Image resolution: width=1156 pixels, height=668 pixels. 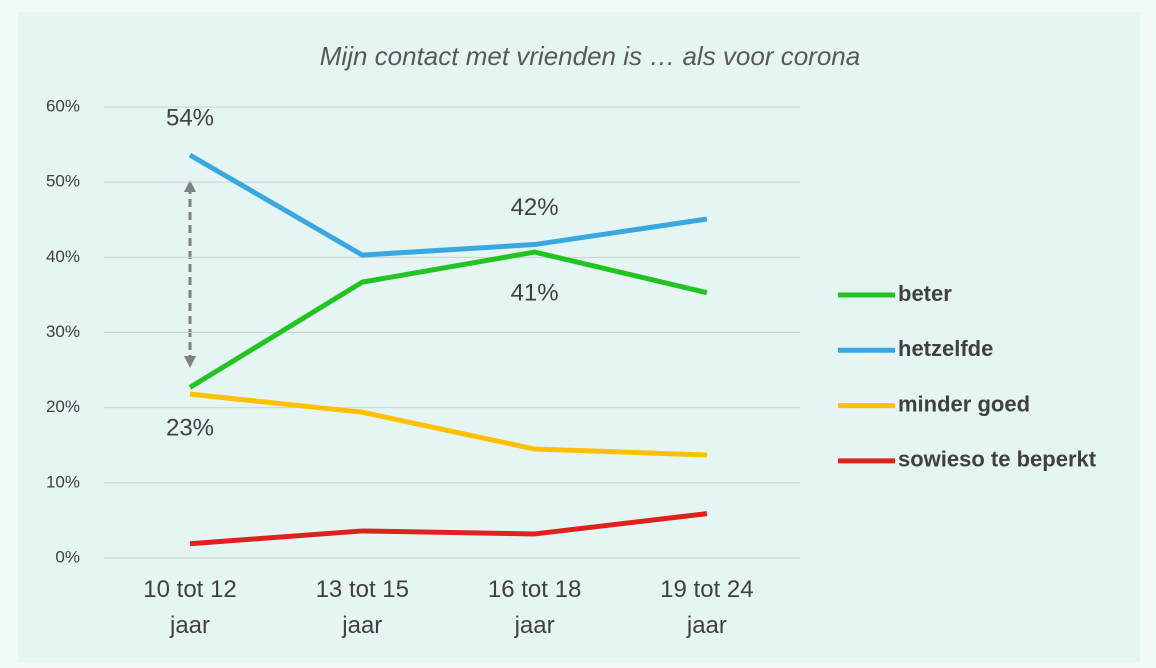 What do you see at coordinates (997, 459) in the screenshot?
I see `legend-label: sowieso te beperkt` at bounding box center [997, 459].